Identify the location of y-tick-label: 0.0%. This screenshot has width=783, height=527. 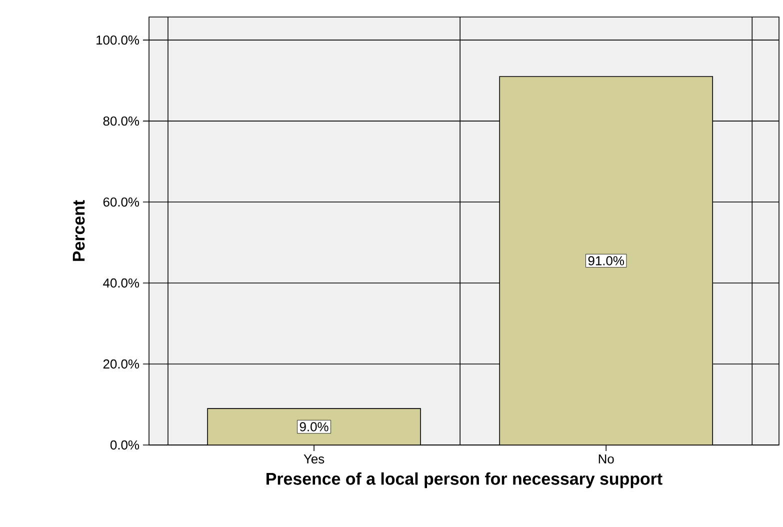
(125, 445).